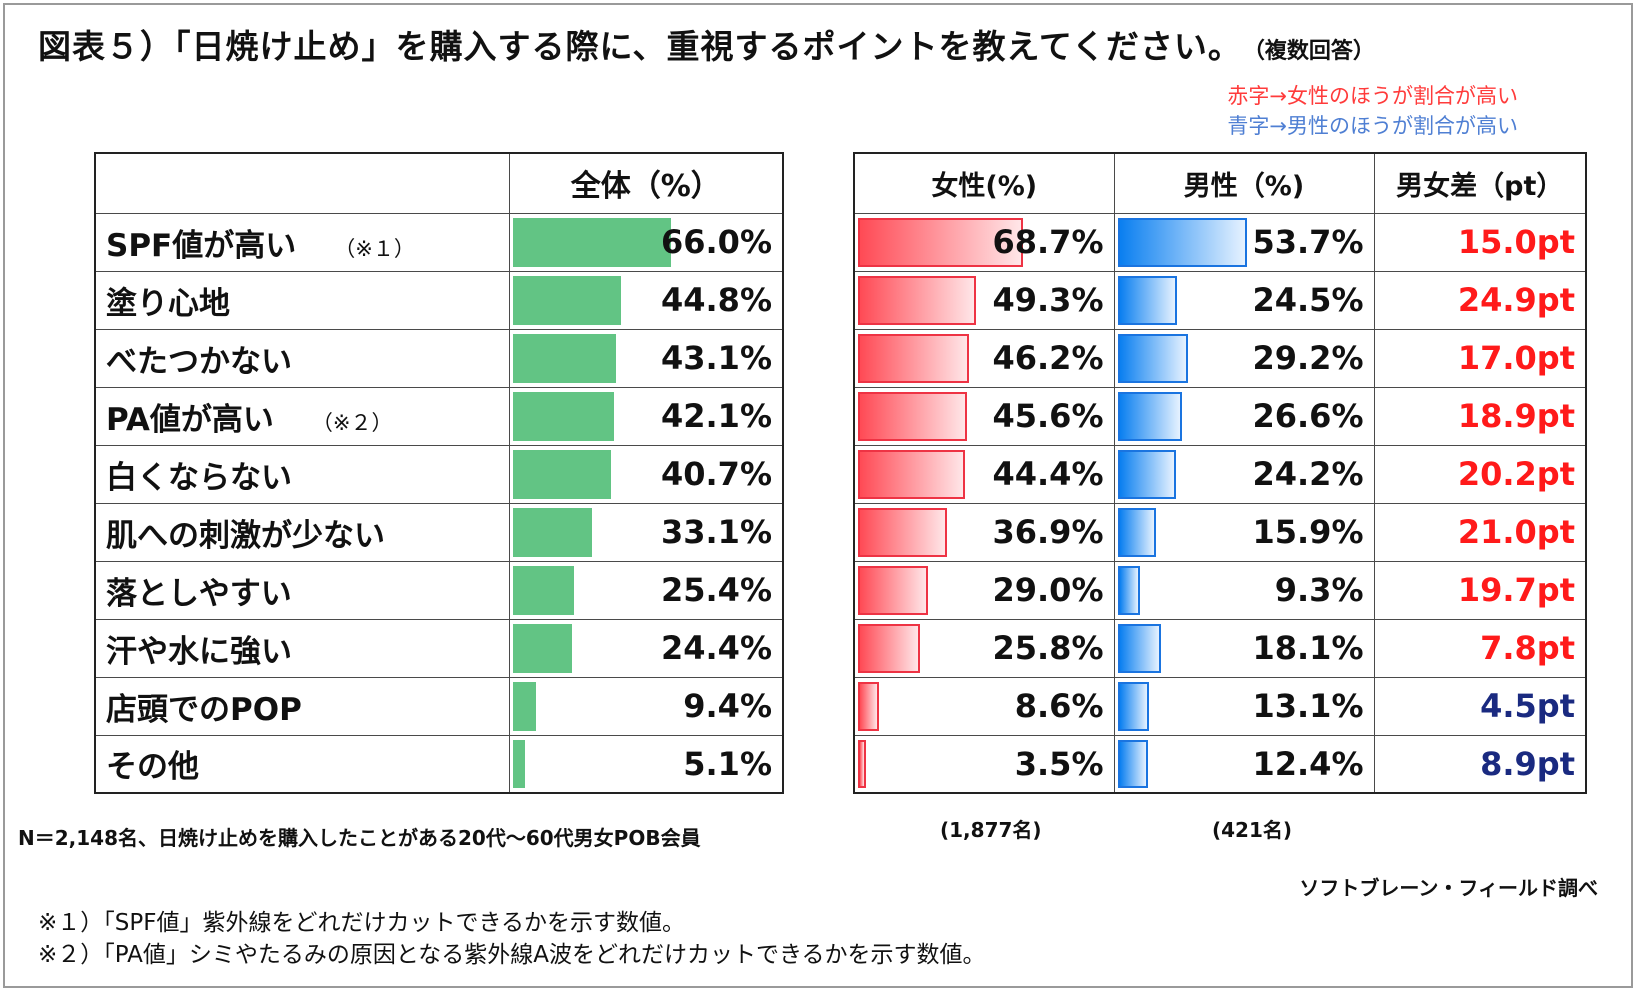 The image size is (1638, 996). What do you see at coordinates (352, 422) in the screenshot?
I see `category-note: （※２）` at bounding box center [352, 422].